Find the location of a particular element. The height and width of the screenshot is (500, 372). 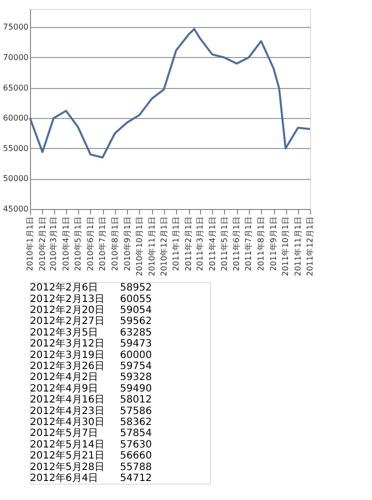

text: 2012年3月26日 59754 is located at coordinates (91, 366).